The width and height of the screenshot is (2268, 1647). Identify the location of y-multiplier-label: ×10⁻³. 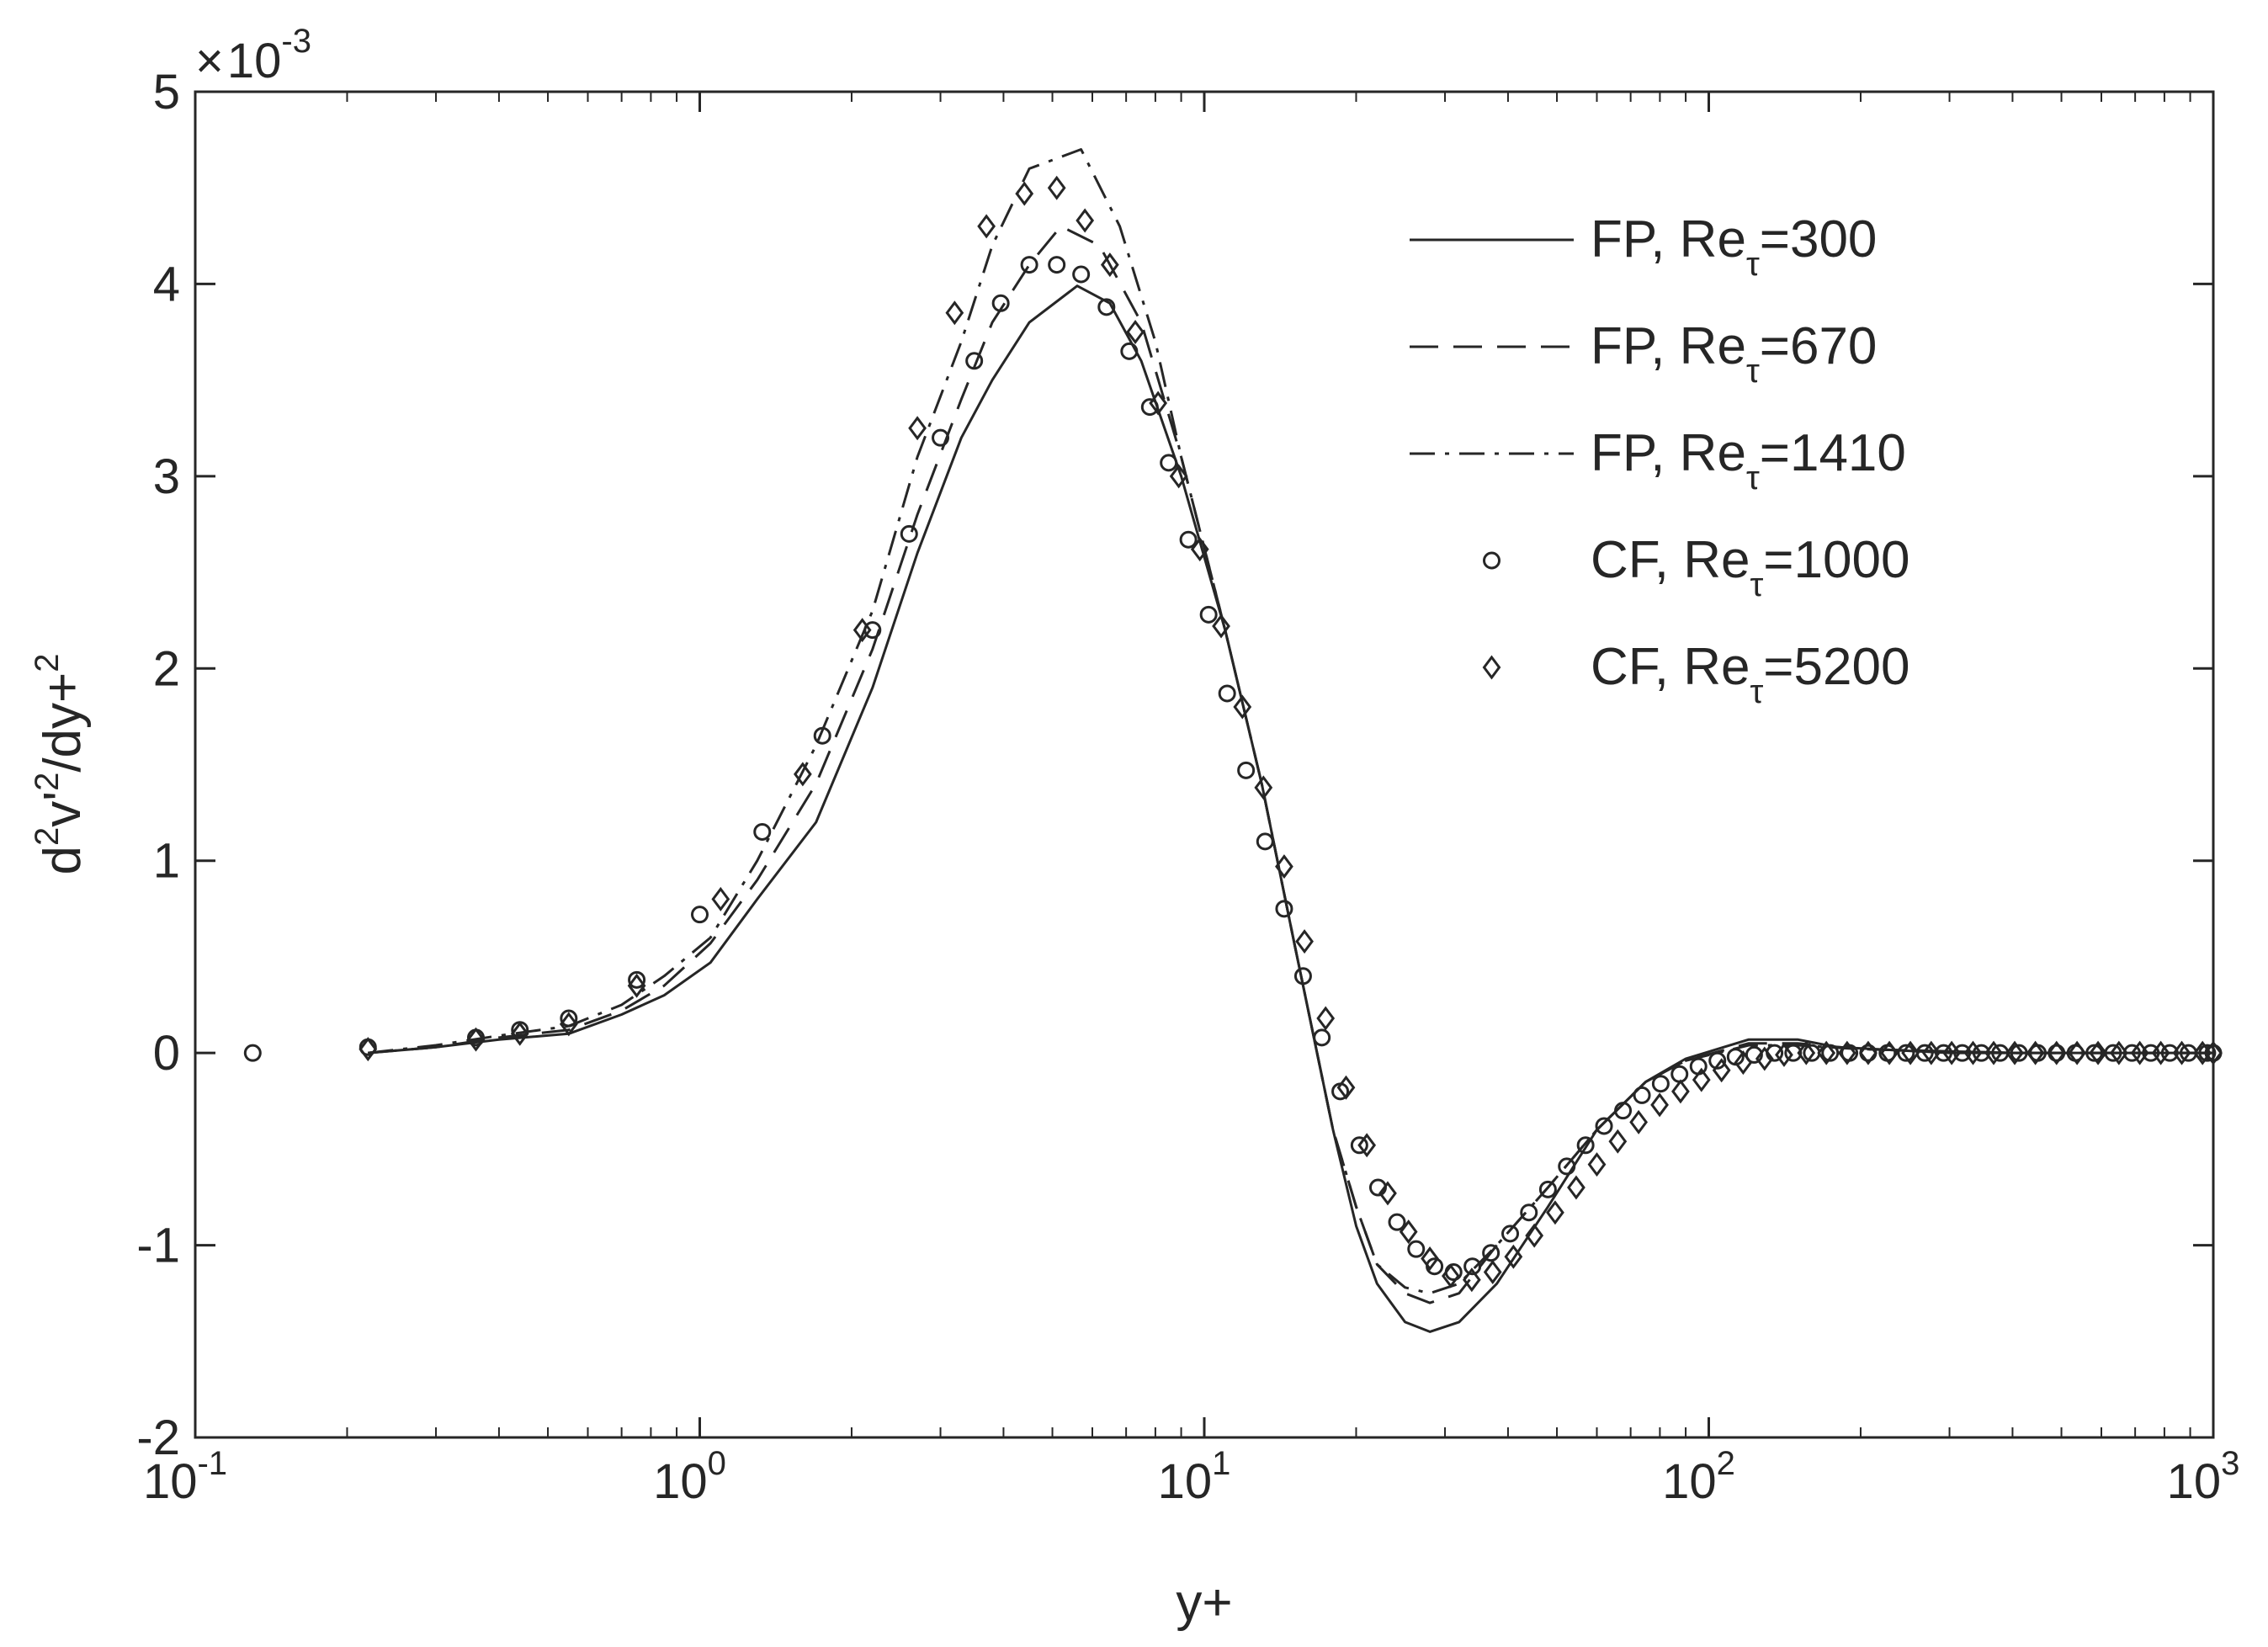
(253, 55).